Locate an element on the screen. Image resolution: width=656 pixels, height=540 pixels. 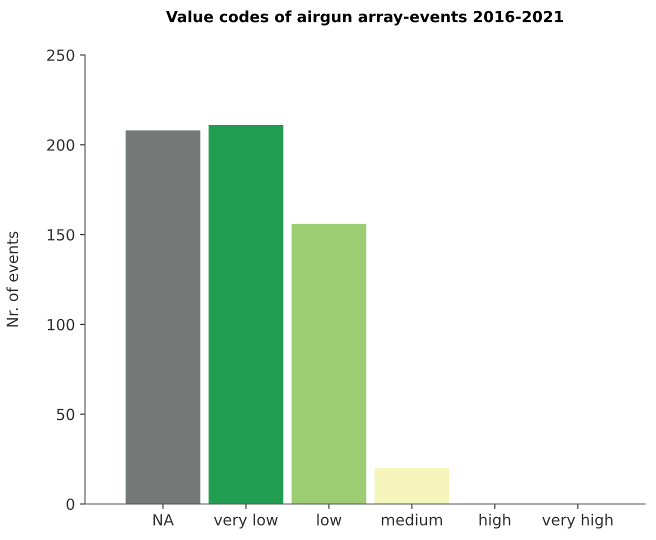
y-tick-label: 50 is located at coordinates (65, 414).